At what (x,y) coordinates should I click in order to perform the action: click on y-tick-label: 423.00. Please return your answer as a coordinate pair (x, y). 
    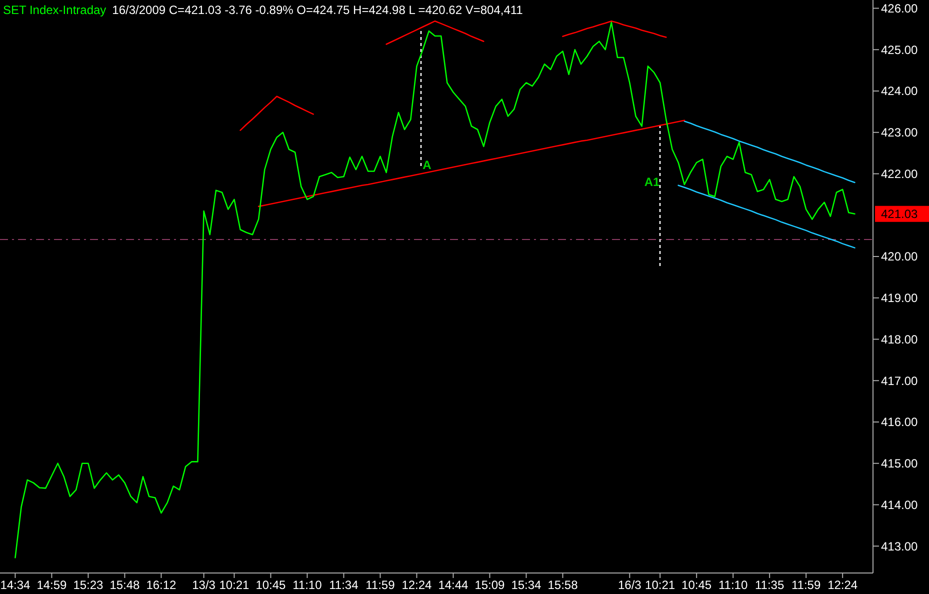
    Looking at the image, I should click on (899, 133).